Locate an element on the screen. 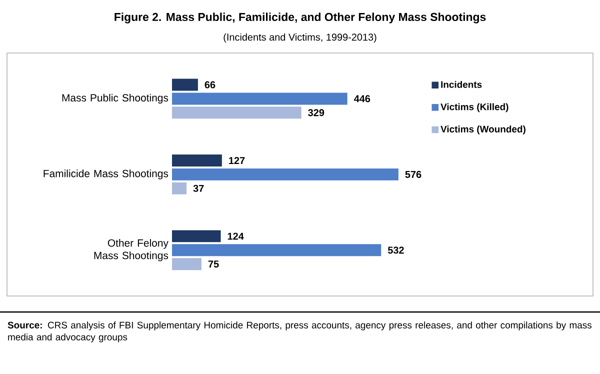 This screenshot has height=374, width=600. y-tick-label: Mass Public Shootings is located at coordinates (115, 99).